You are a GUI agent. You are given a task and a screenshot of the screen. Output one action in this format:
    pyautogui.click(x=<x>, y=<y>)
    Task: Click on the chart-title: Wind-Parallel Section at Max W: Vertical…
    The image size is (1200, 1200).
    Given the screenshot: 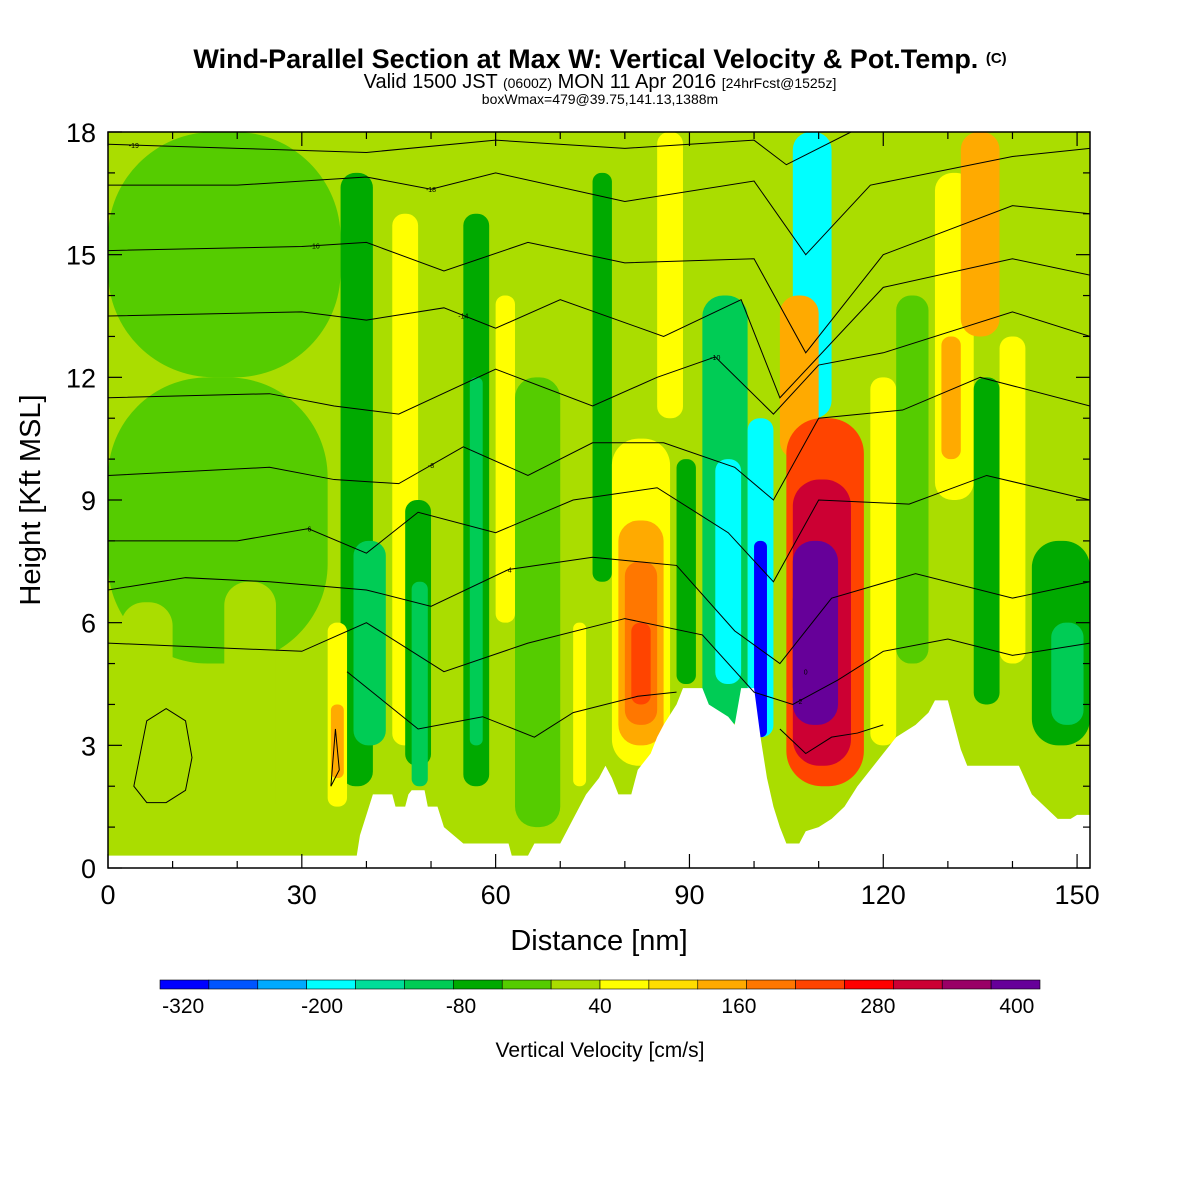 What is the action you would take?
    pyautogui.click(x=600, y=59)
    